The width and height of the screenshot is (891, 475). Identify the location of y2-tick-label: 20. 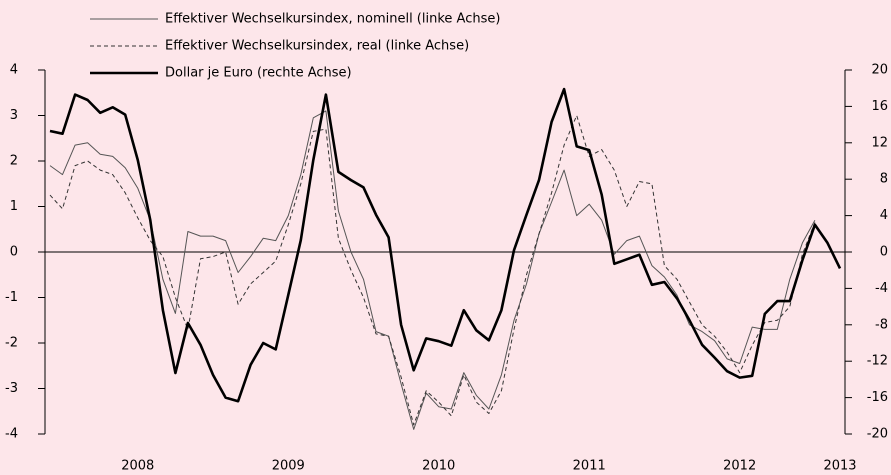
(879, 70).